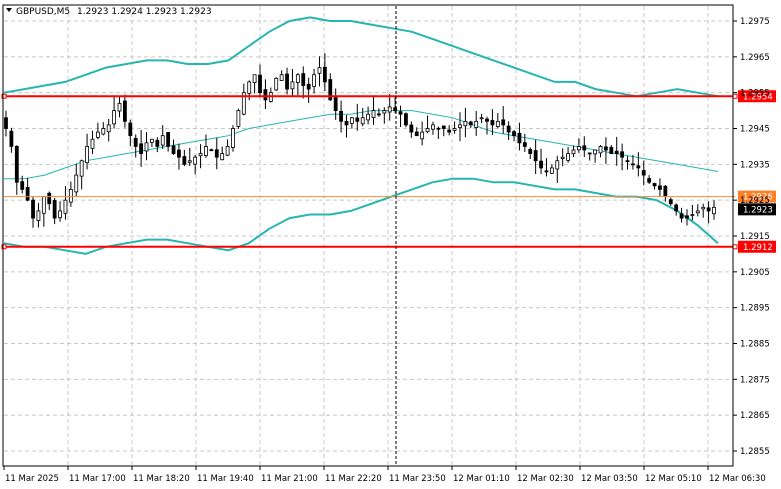 The height and width of the screenshot is (489, 781). Describe the element at coordinates (97, 479) in the screenshot. I see `x-tick-label: 11 Mar 17:00` at that location.